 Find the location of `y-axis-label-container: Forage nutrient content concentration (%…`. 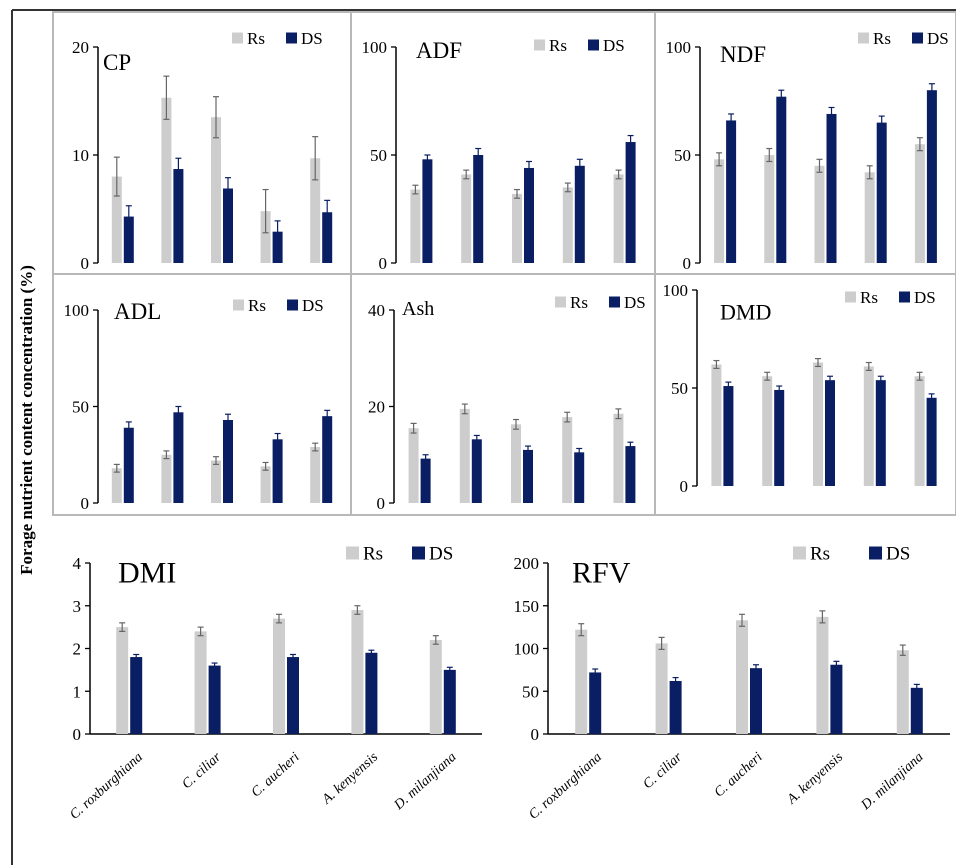

y-axis-label-container: Forage nutrient content concentration (%… is located at coordinates (27, 420).